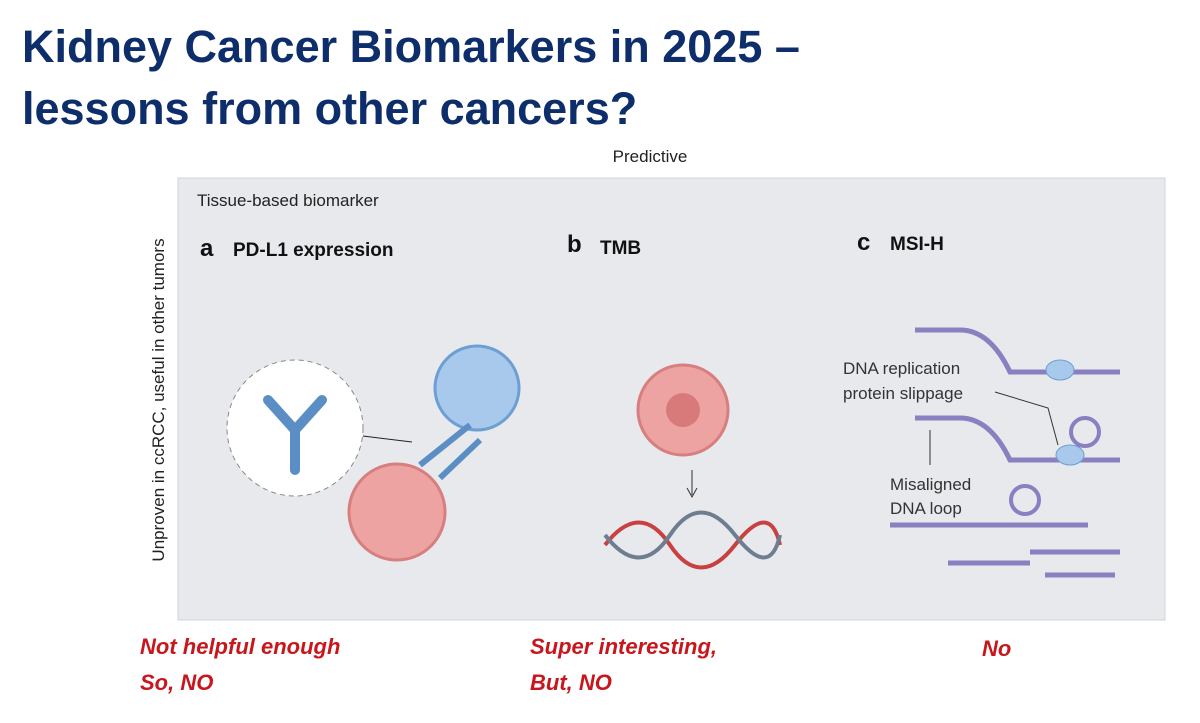 Image resolution: width=1200 pixels, height=723 pixels. Describe the element at coordinates (450, 451) in the screenshot. I see `receptor` at that location.